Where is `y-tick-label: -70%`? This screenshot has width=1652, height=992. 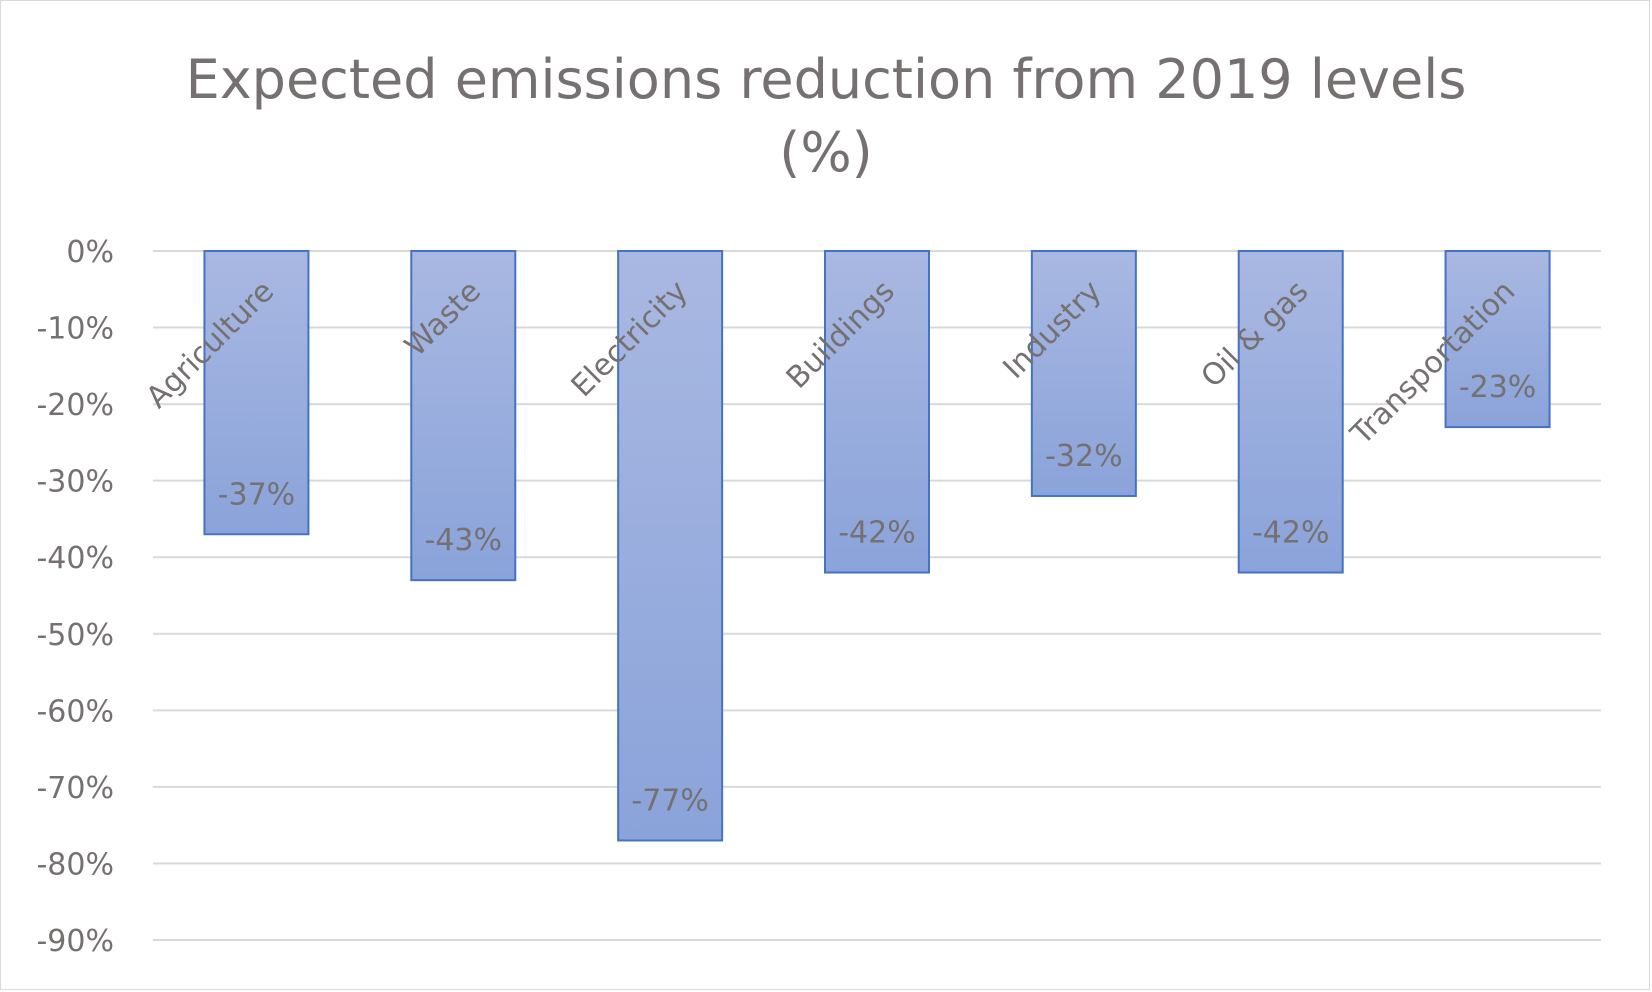
y-tick-label: -70% is located at coordinates (75, 788).